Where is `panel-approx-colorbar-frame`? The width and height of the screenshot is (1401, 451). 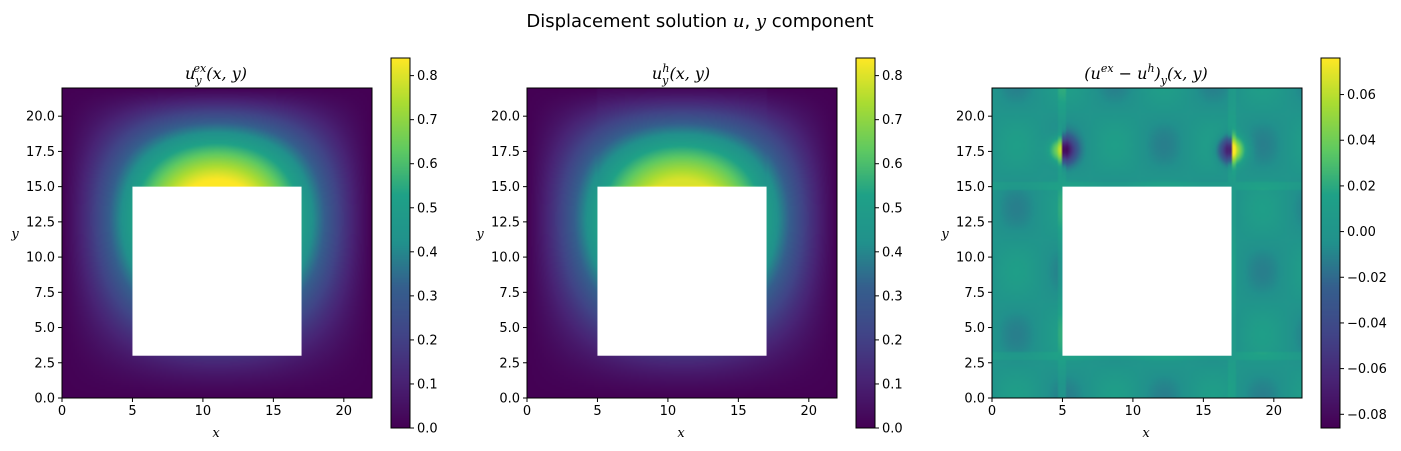 panel-approx-colorbar-frame is located at coordinates (865, 243).